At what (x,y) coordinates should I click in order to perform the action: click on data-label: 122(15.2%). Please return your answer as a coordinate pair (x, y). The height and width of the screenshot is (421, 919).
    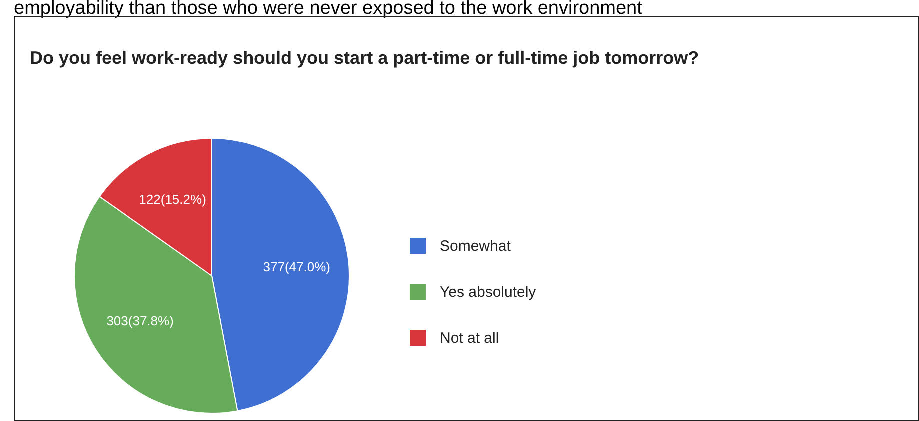
    Looking at the image, I should click on (172, 199).